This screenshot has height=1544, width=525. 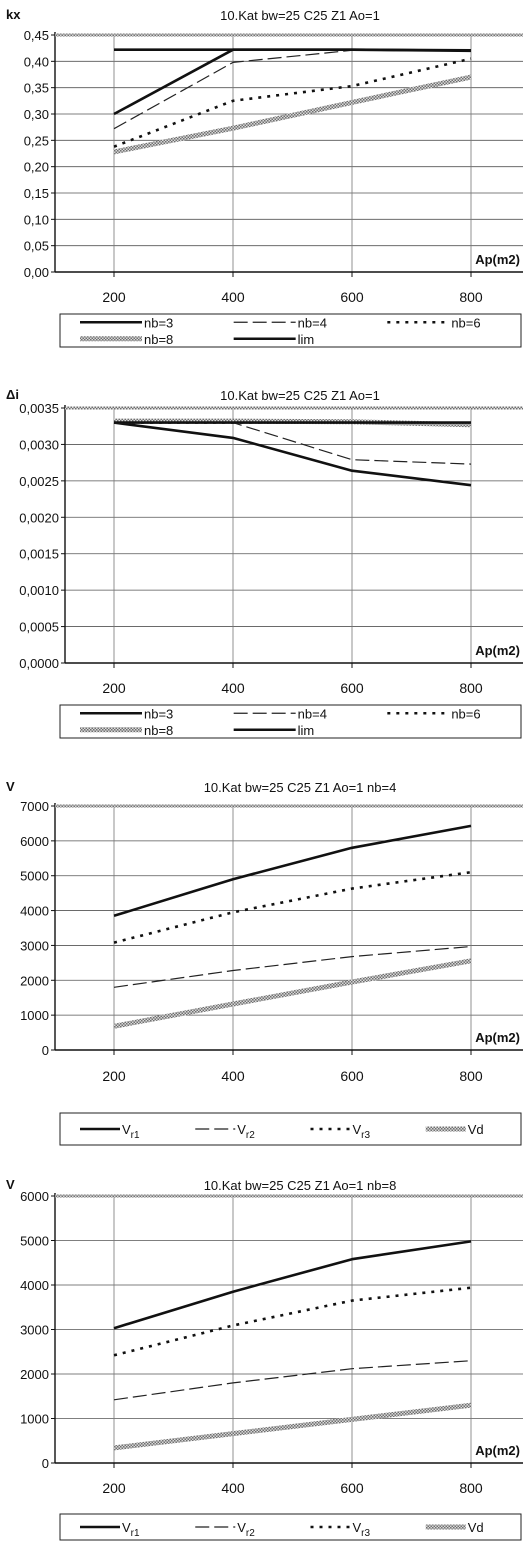 What do you see at coordinates (39, 554) in the screenshot?
I see `y-tick-label: 0,0015` at bounding box center [39, 554].